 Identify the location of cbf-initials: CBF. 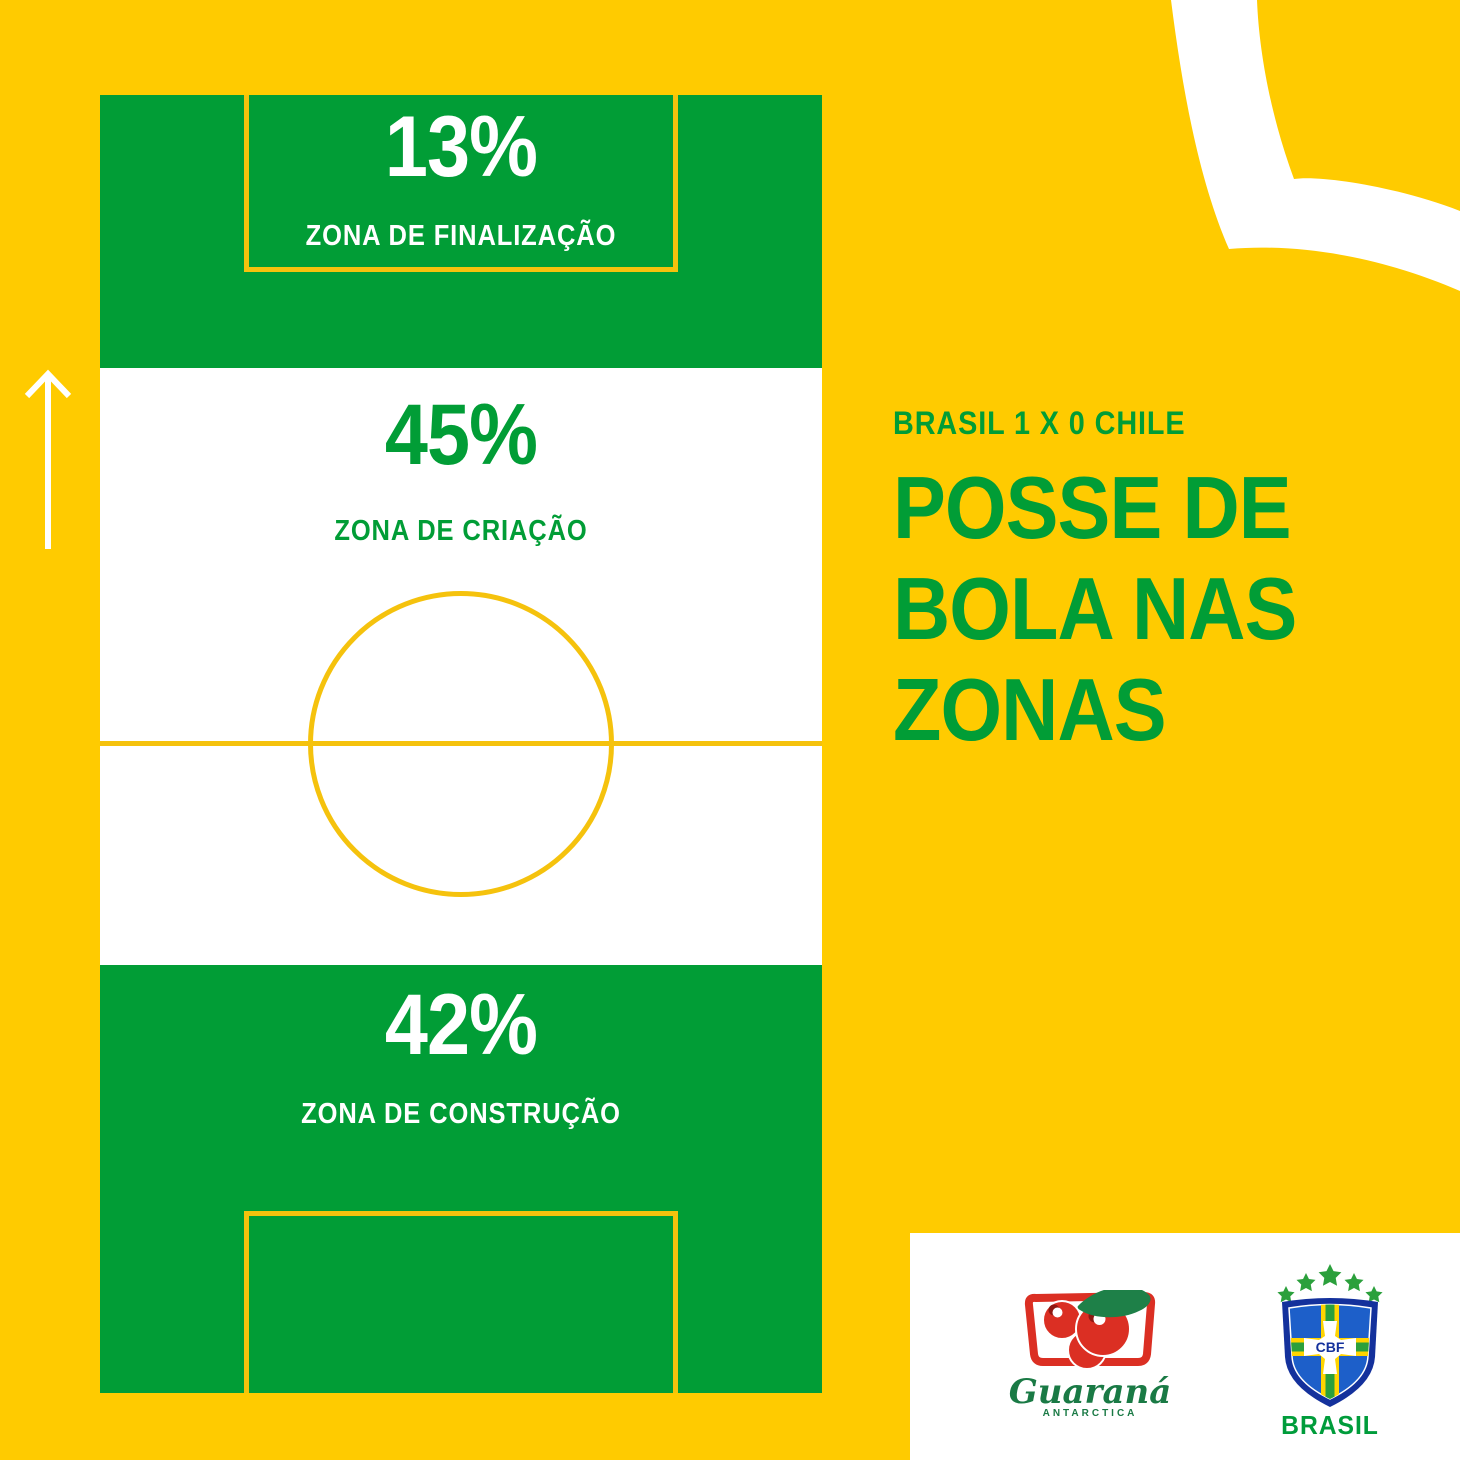
(1330, 1347).